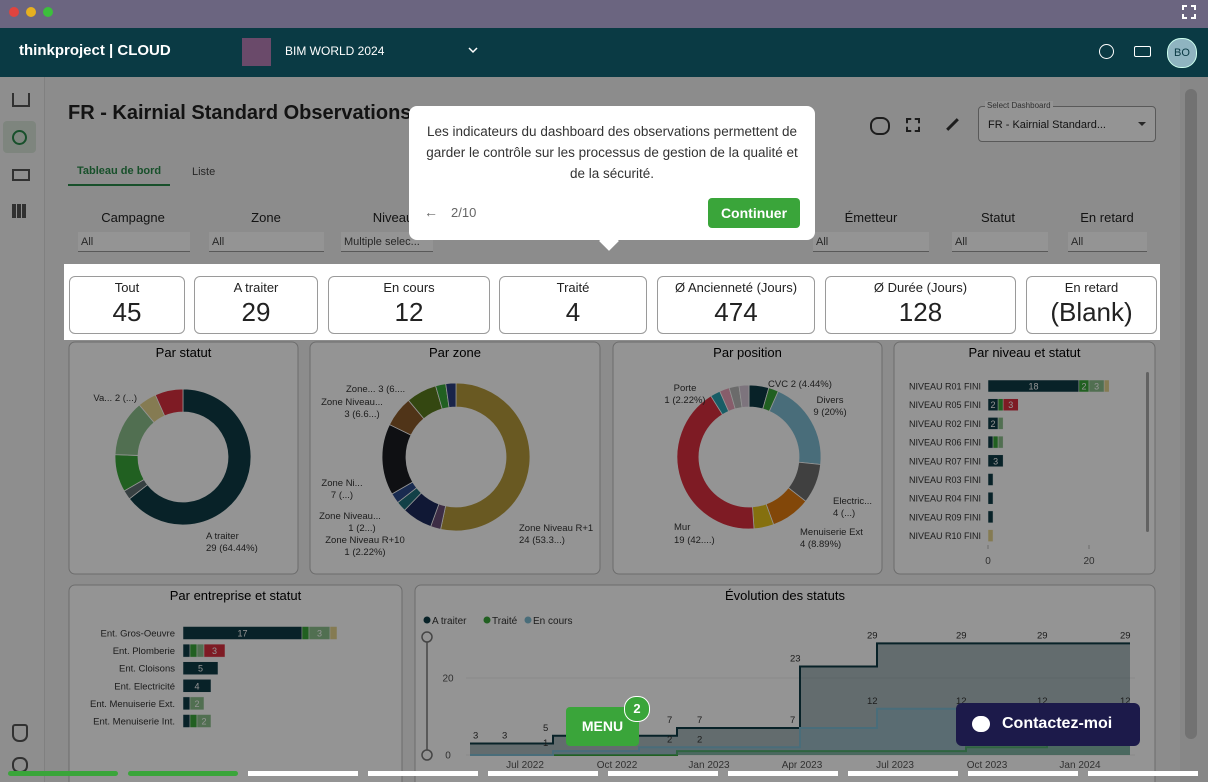 The width and height of the screenshot is (1208, 782). What do you see at coordinates (1091, 312) in the screenshot?
I see `kpi-value: (Blank)` at bounding box center [1091, 312].